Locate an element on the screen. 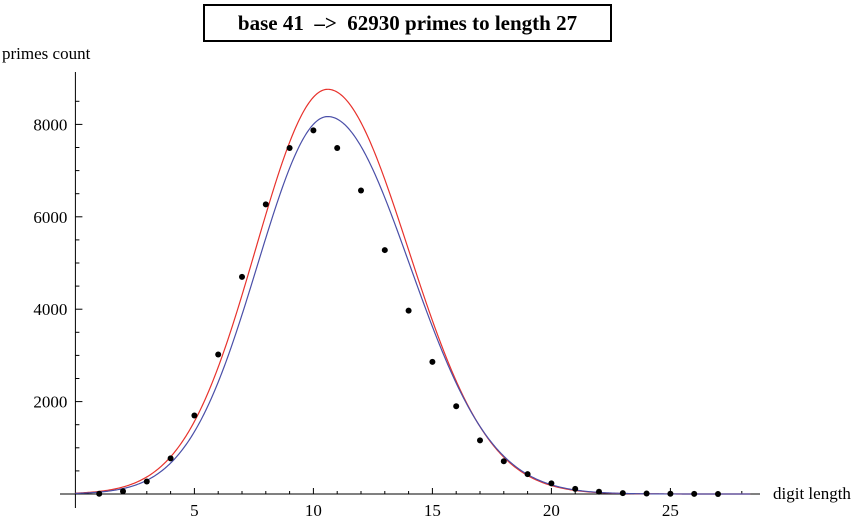 Image resolution: width=867 pixels, height=521 pixels. x-axis-label: digit length is located at coordinates (812, 493).